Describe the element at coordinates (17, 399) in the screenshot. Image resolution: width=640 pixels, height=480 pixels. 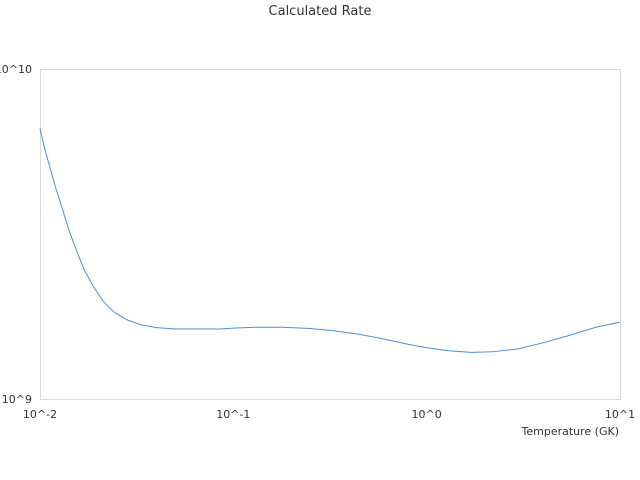
I see `y-tick-label: 10^9` at that location.